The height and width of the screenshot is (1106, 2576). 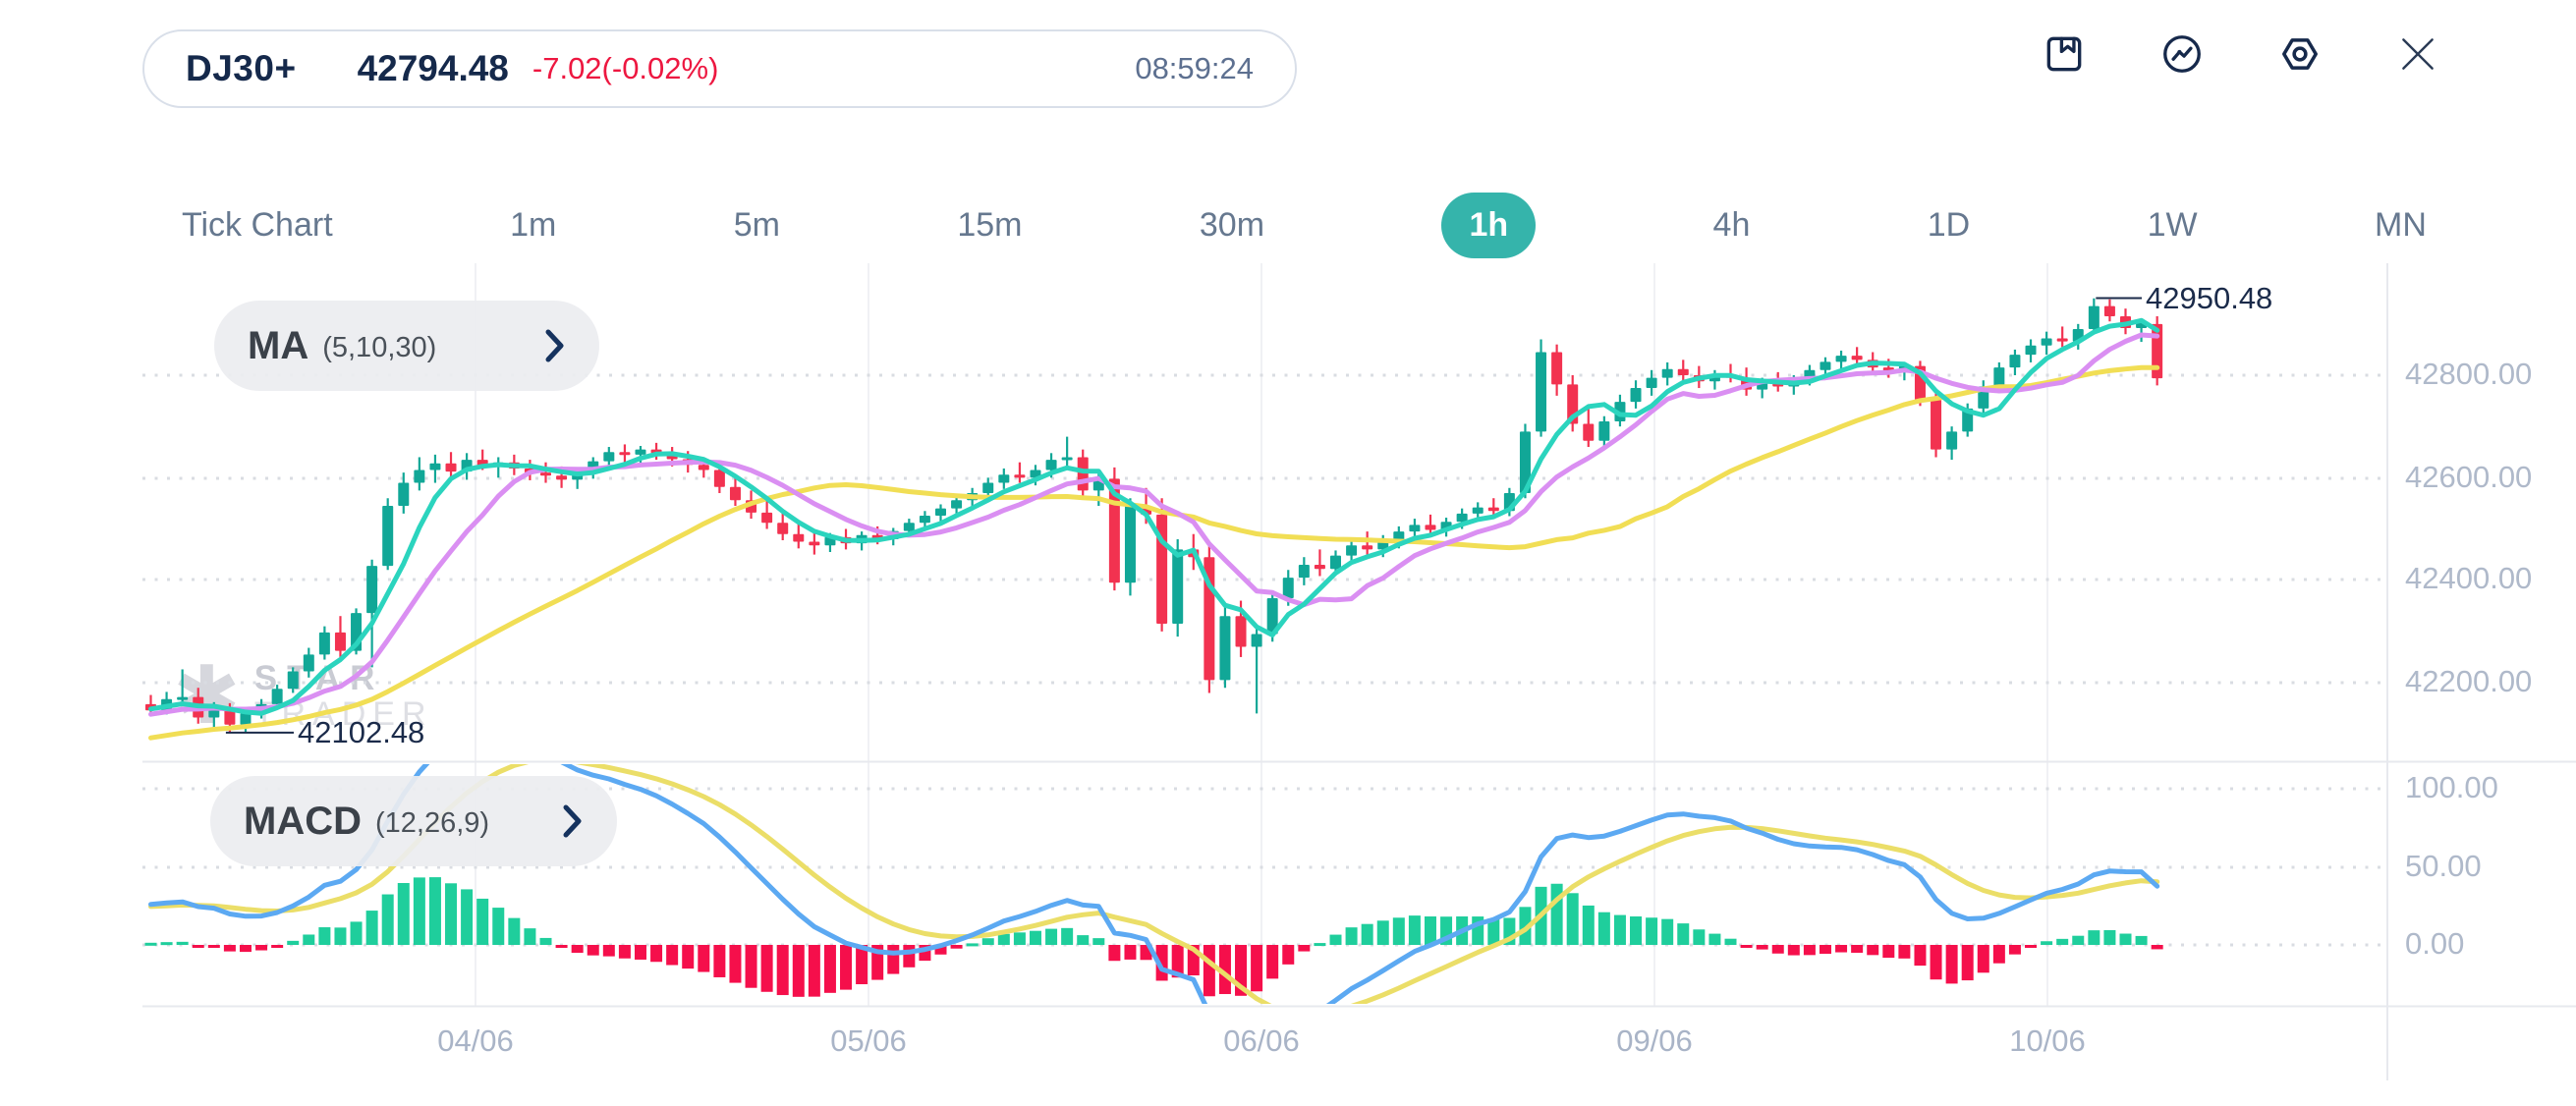 What do you see at coordinates (1232, 224) in the screenshot?
I see `tab-30m: 30m` at bounding box center [1232, 224].